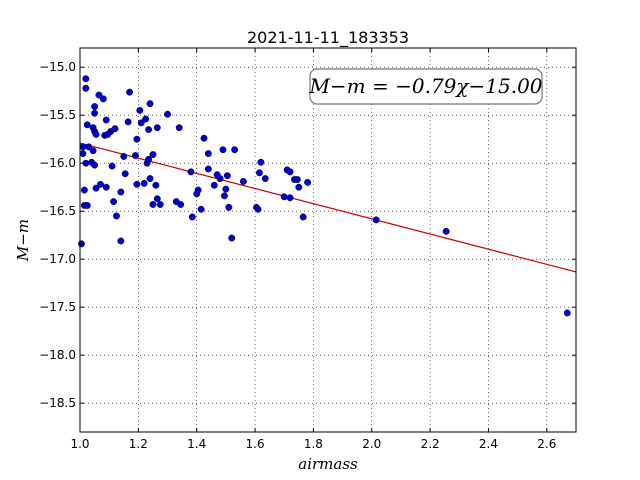 This screenshot has height=480, width=640. Describe the element at coordinates (57, 355) in the screenshot. I see `y-tick-label: −18.0` at that location.